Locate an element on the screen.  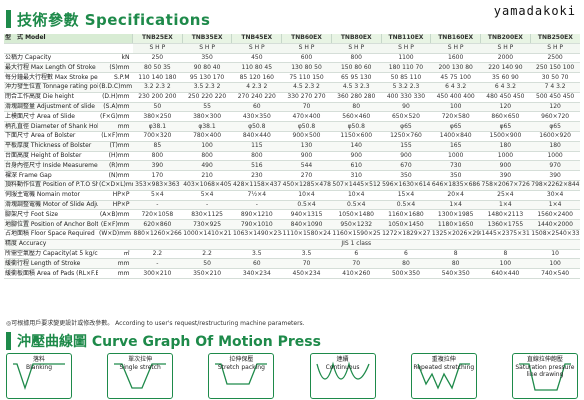
row-value: 250 220 220 is located at coordinates (207, 97).